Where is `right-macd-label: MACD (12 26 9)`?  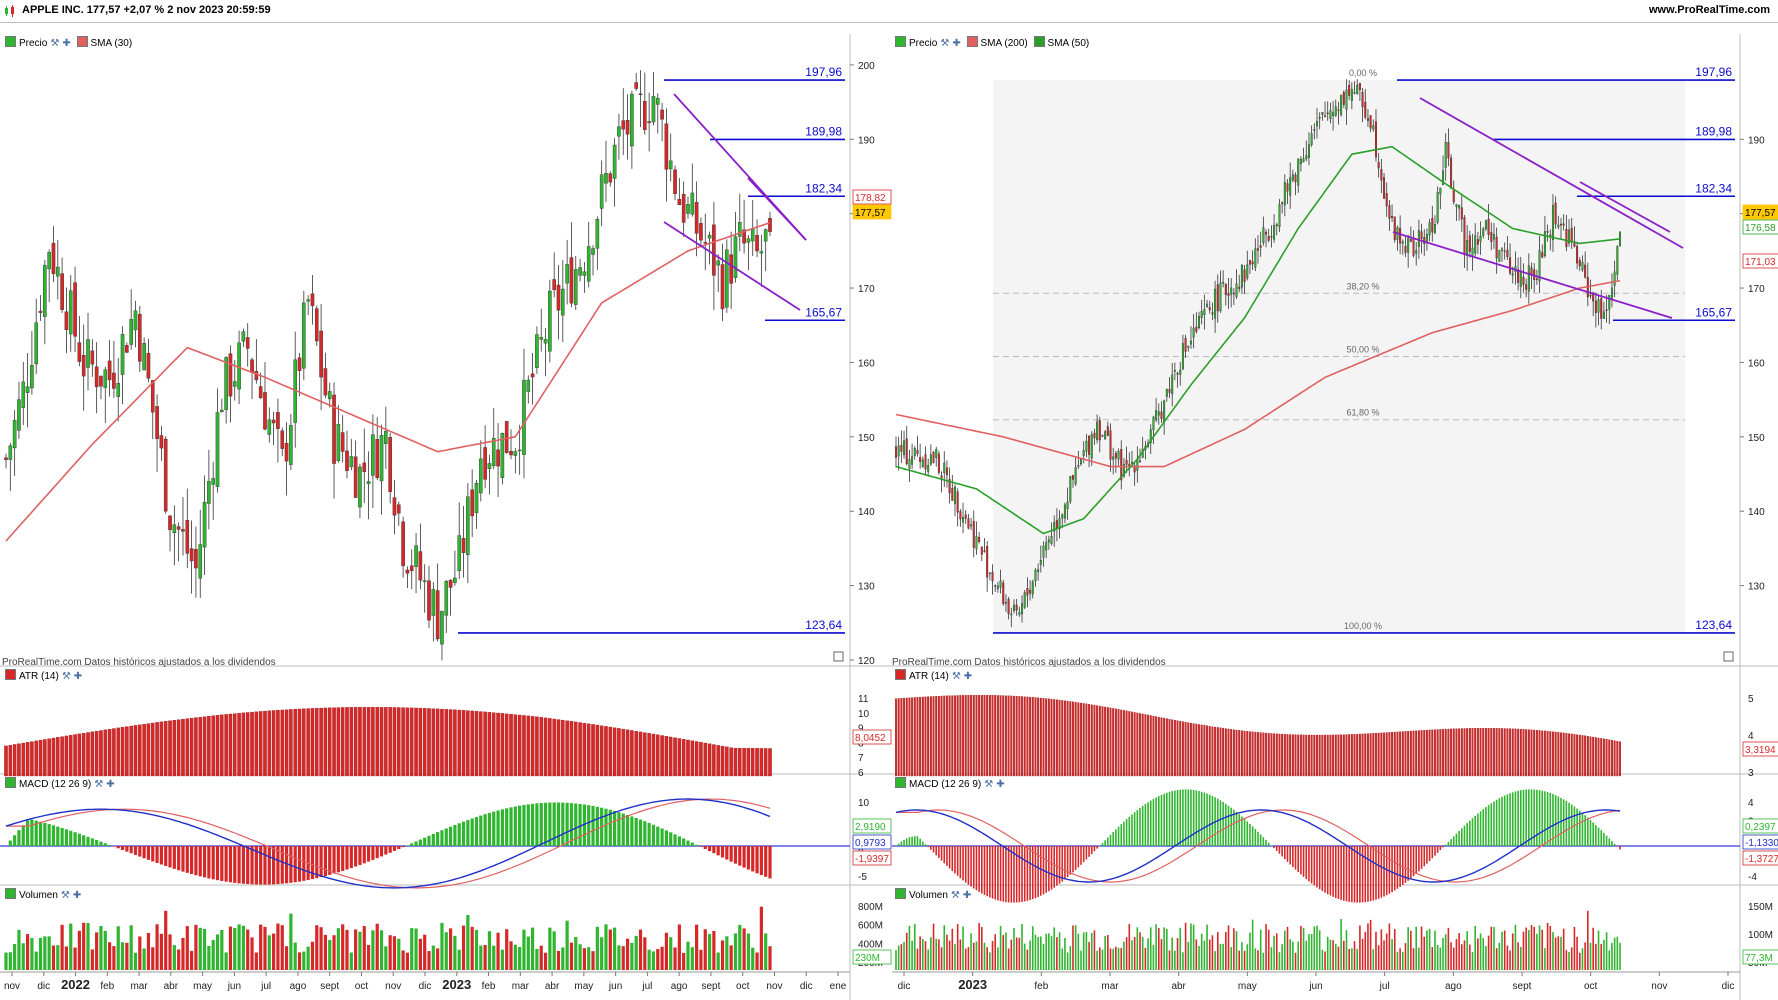
right-macd-label: MACD (12 26 9) is located at coordinates (945, 784).